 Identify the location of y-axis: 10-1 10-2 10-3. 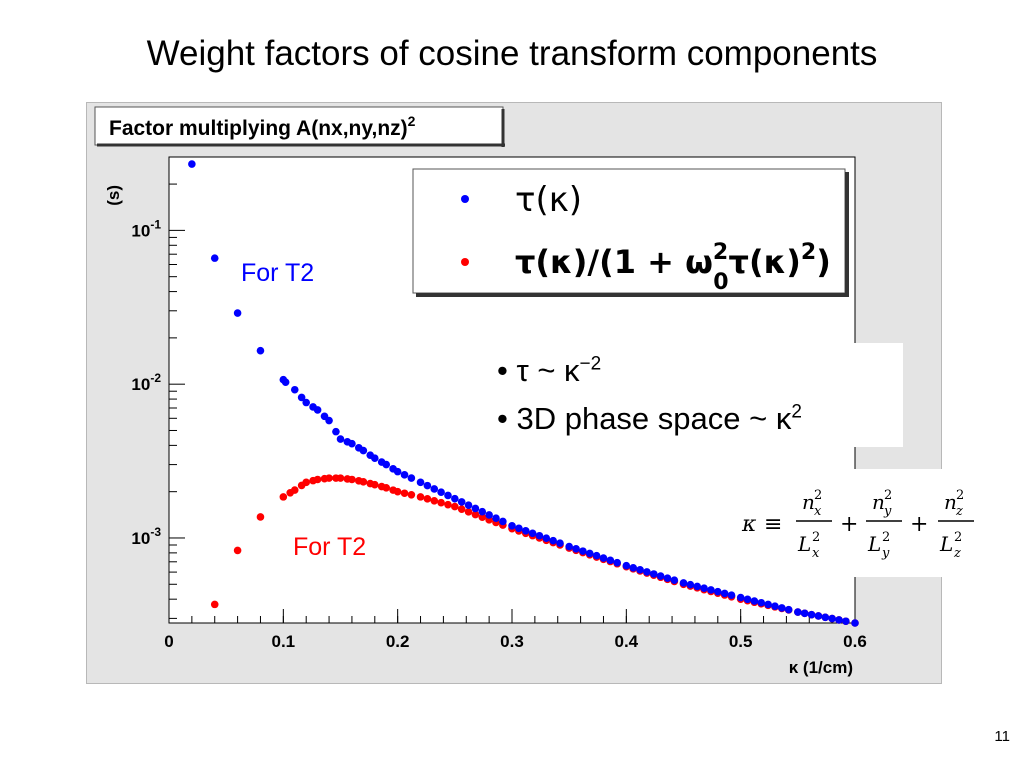
(158, 401).